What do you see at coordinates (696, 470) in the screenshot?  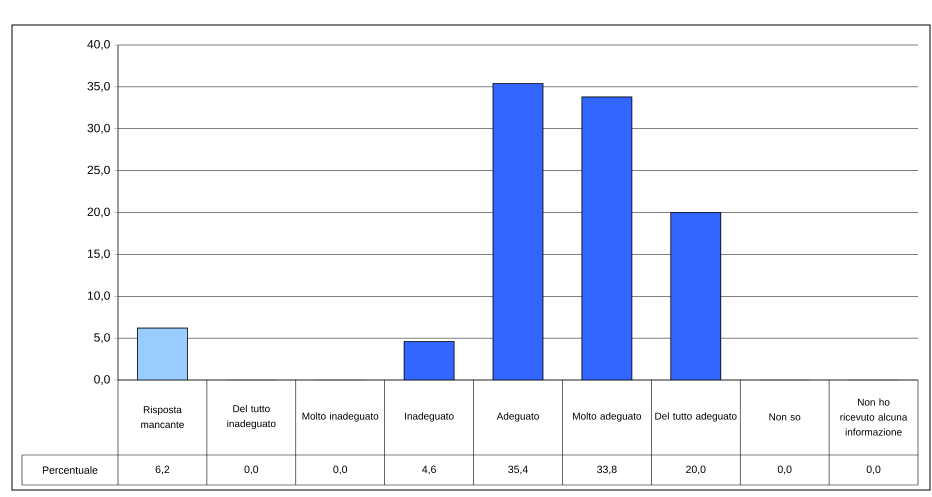 I see `data-label: 20,0` at bounding box center [696, 470].